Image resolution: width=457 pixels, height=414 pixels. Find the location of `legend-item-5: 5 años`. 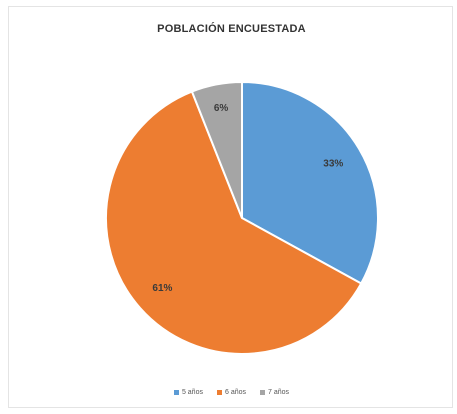

legend-item-5: 5 años is located at coordinates (188, 392).